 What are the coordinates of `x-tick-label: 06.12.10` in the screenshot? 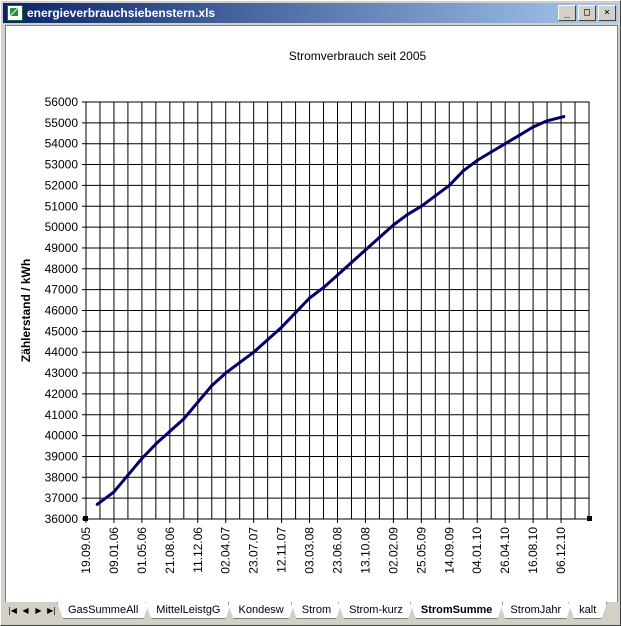 It's located at (561, 550).